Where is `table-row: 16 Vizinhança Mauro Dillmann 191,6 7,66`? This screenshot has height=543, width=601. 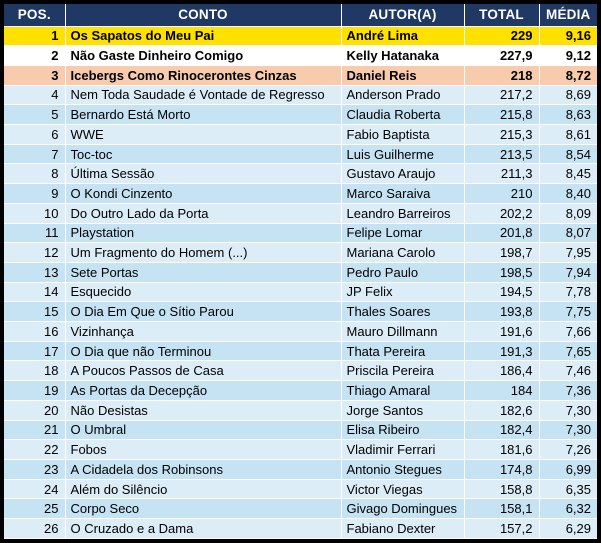 table-row: 16 Vizinhança Mauro Dillmann 191,6 7,66 is located at coordinates (300, 331).